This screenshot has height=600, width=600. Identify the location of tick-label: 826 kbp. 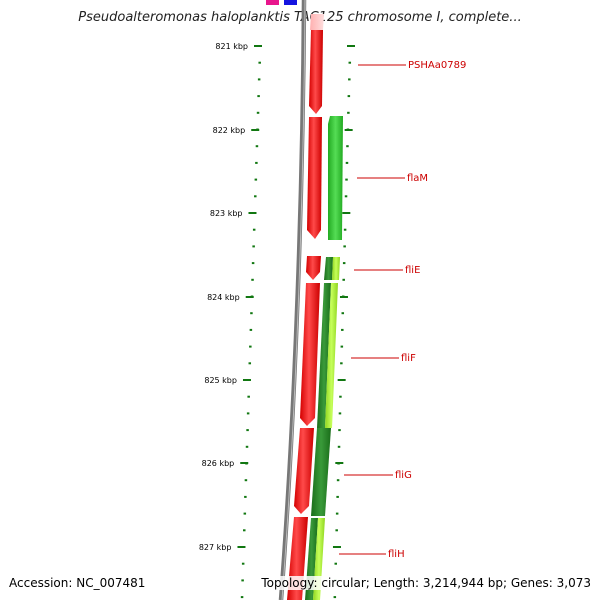
(218, 463).